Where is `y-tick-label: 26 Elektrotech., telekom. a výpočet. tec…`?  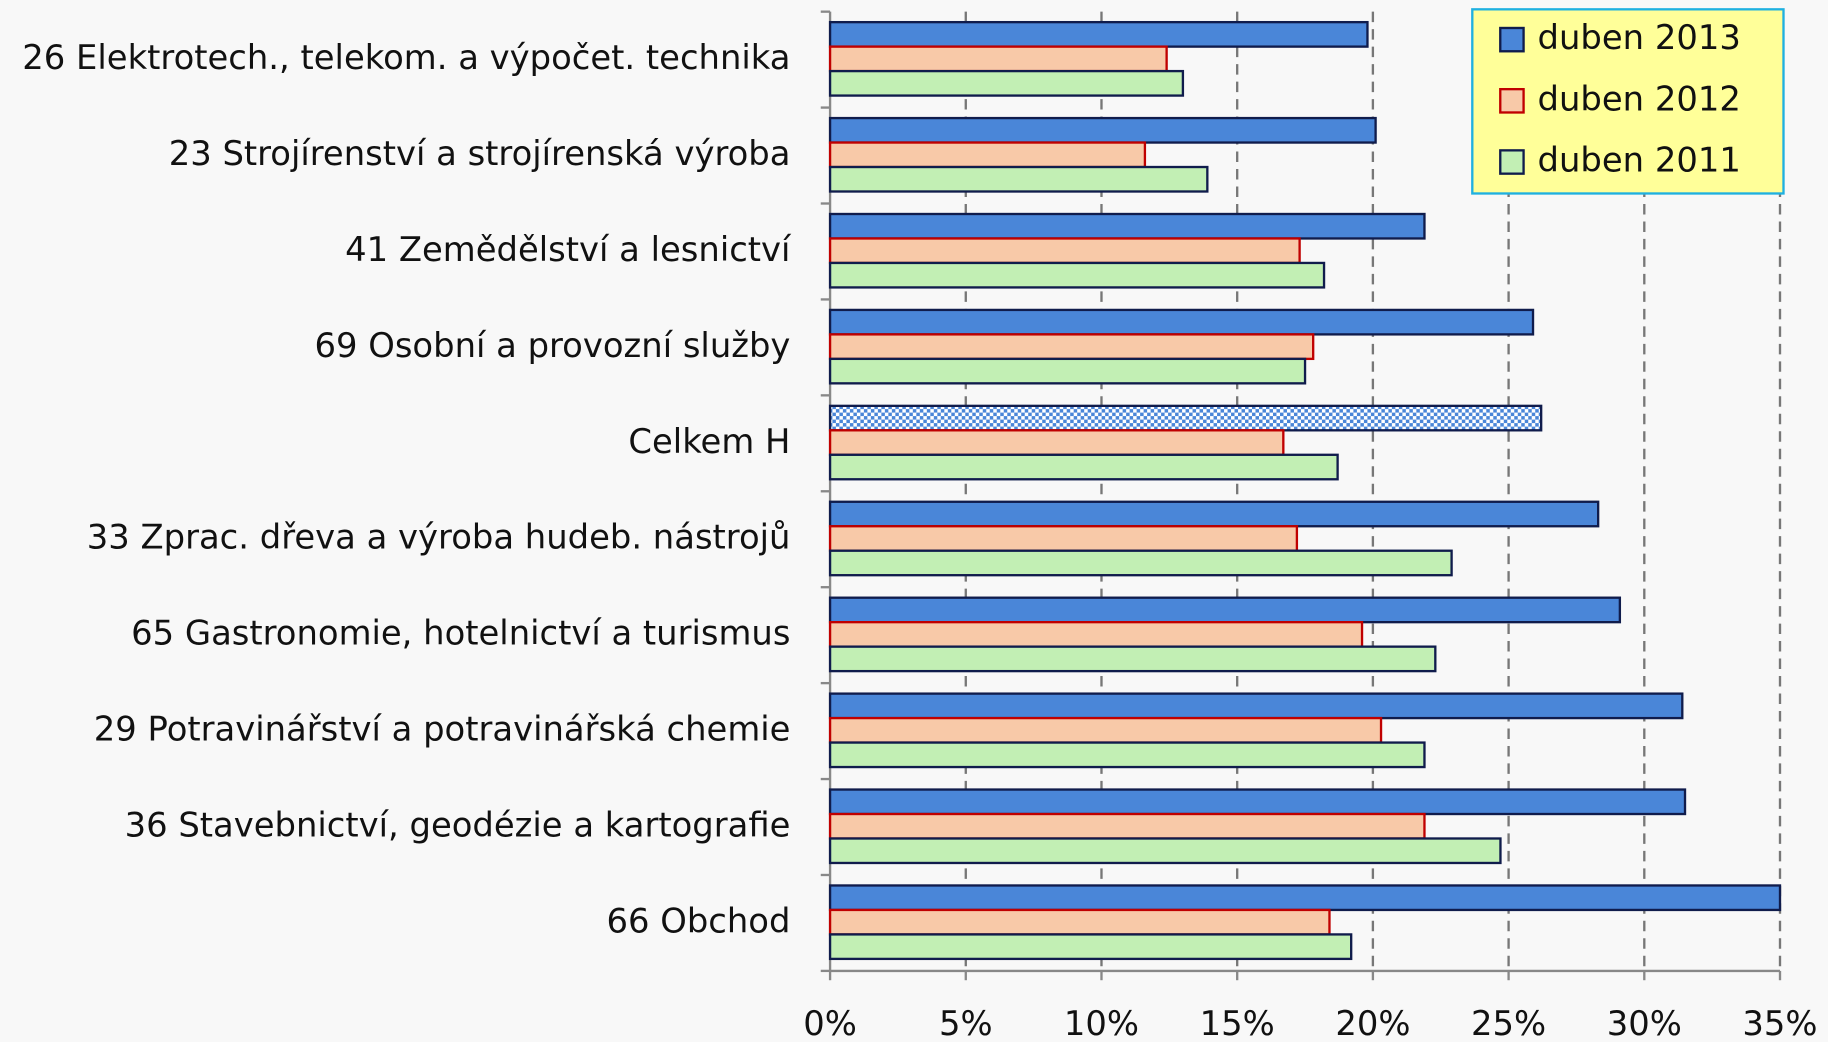
y-tick-label: 26 Elektrotech., telekom. a výpočet. tec… is located at coordinates (406, 57).